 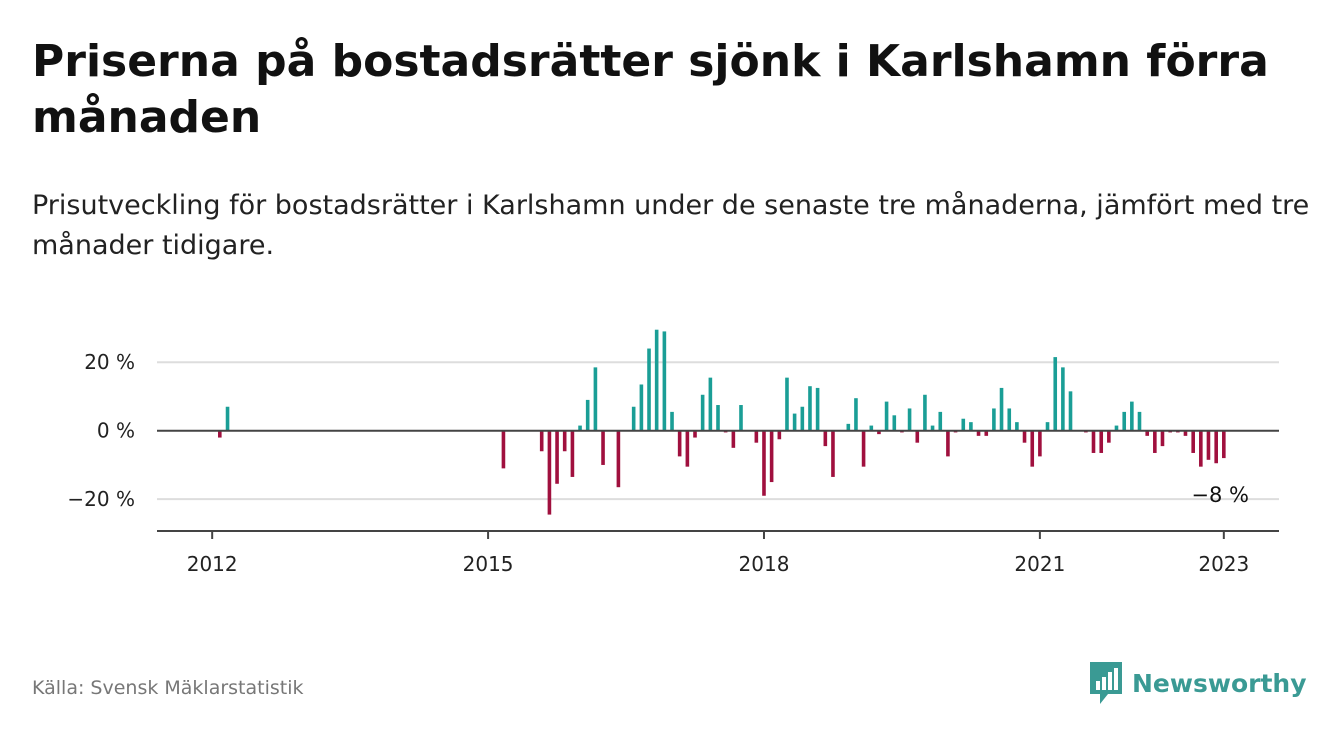 What do you see at coordinates (101, 499) in the screenshot?
I see `y-tick-label: −20 %` at bounding box center [101, 499].